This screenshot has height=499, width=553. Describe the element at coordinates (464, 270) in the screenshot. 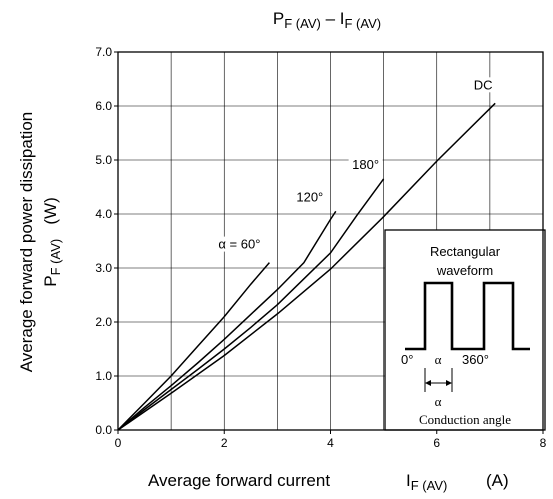

I see `inset-title-line2: waveform` at that location.